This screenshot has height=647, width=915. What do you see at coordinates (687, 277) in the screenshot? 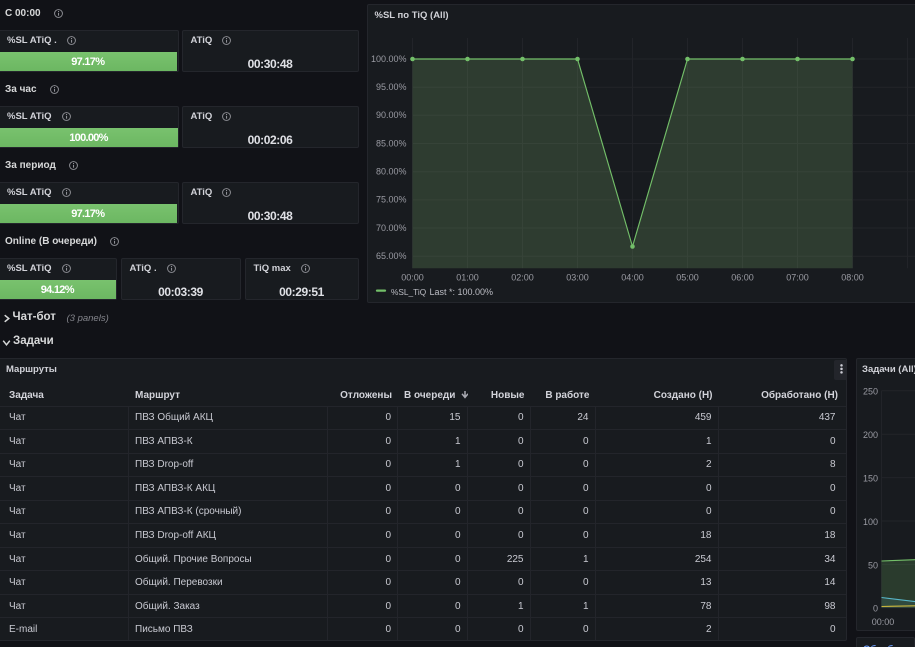
I see `svg-text: 05:00` at bounding box center [687, 277].